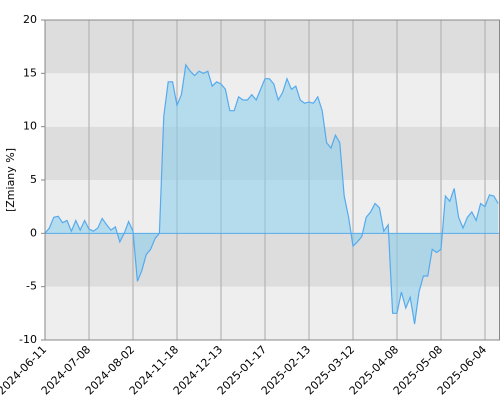 The width and height of the screenshot is (500, 404). What do you see at coordinates (31, 286) in the screenshot?
I see `y-tick-label: -5` at bounding box center [31, 286].